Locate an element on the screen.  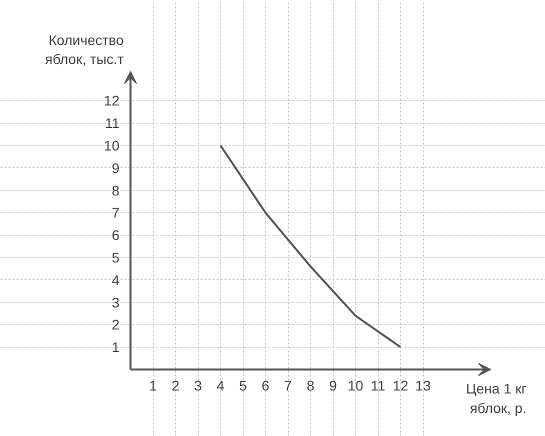
x-tick-label: 12 is located at coordinates (400, 386).